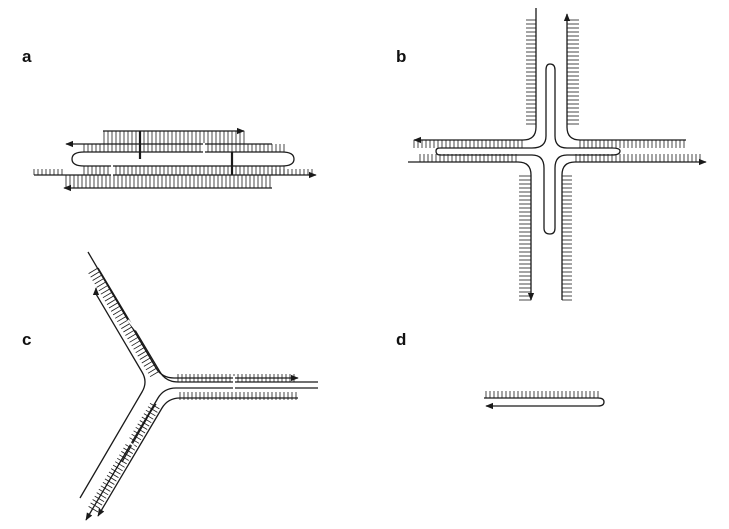 The width and height of the screenshot is (729, 529). What do you see at coordinates (582, 191) in the screenshot?
I see `panel-b-inner-right` at bounding box center [582, 191].